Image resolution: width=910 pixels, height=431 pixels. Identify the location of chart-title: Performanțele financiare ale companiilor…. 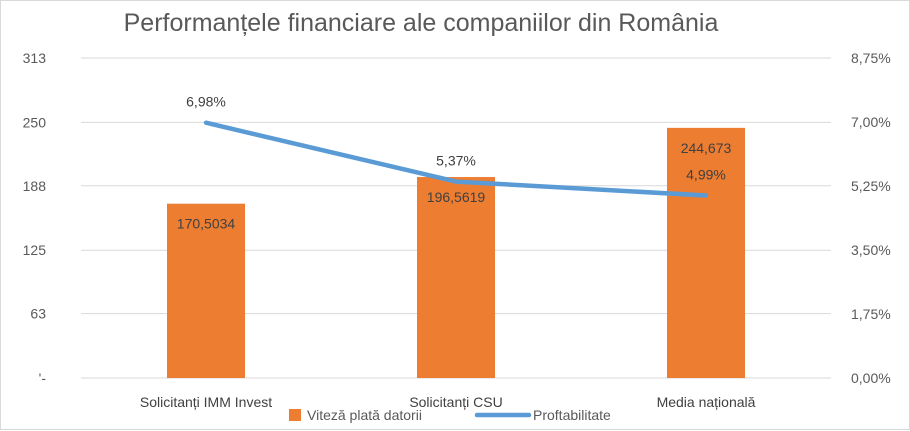
(421, 23).